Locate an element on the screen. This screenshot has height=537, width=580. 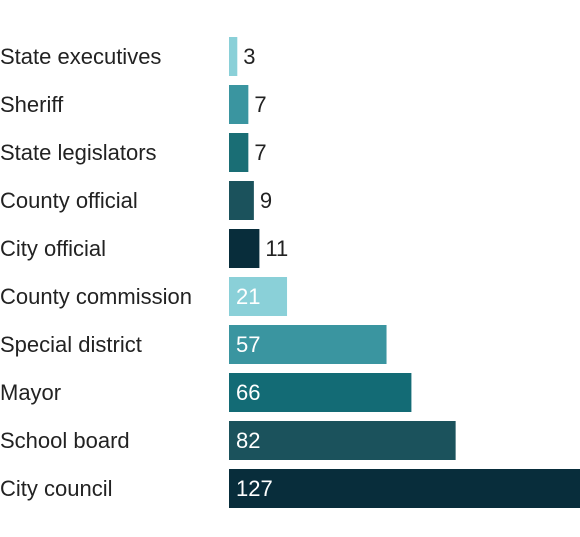
value-label-school-board: 82 is located at coordinates (248, 440).